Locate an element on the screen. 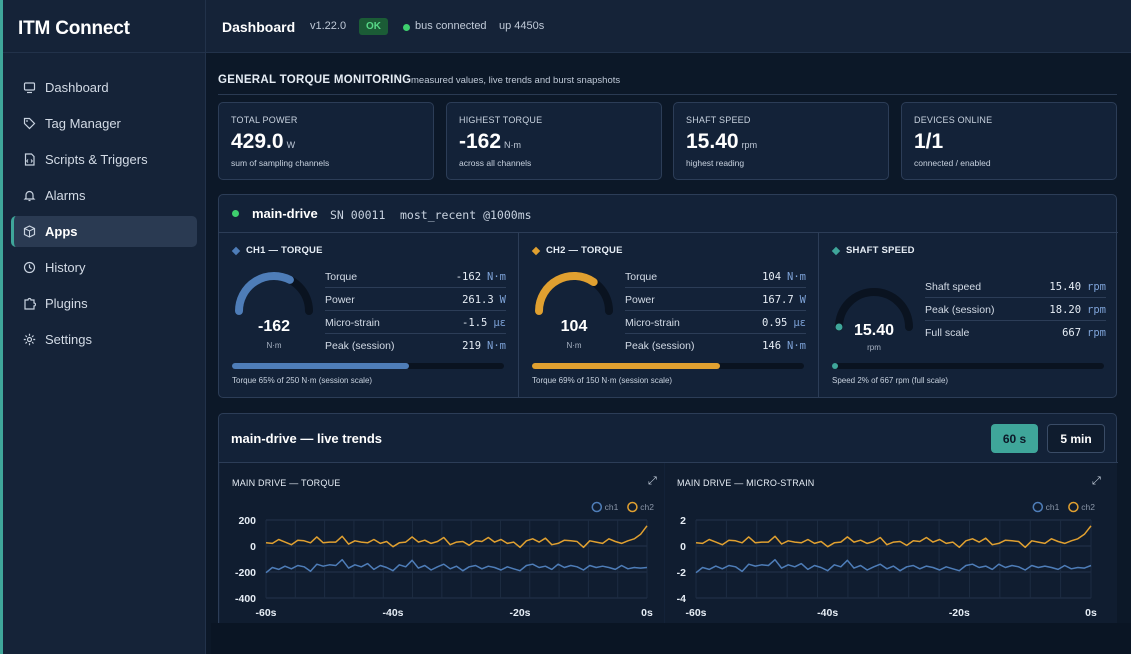  sidebar-item-label: Tag Manager is located at coordinates (83, 123).